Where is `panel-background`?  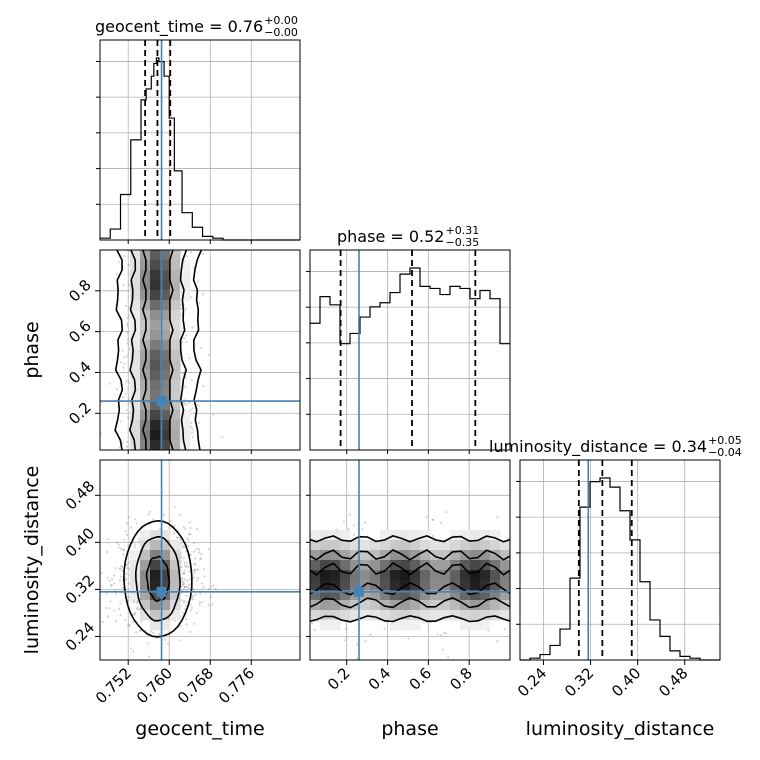
panel-background is located at coordinates (410, 350).